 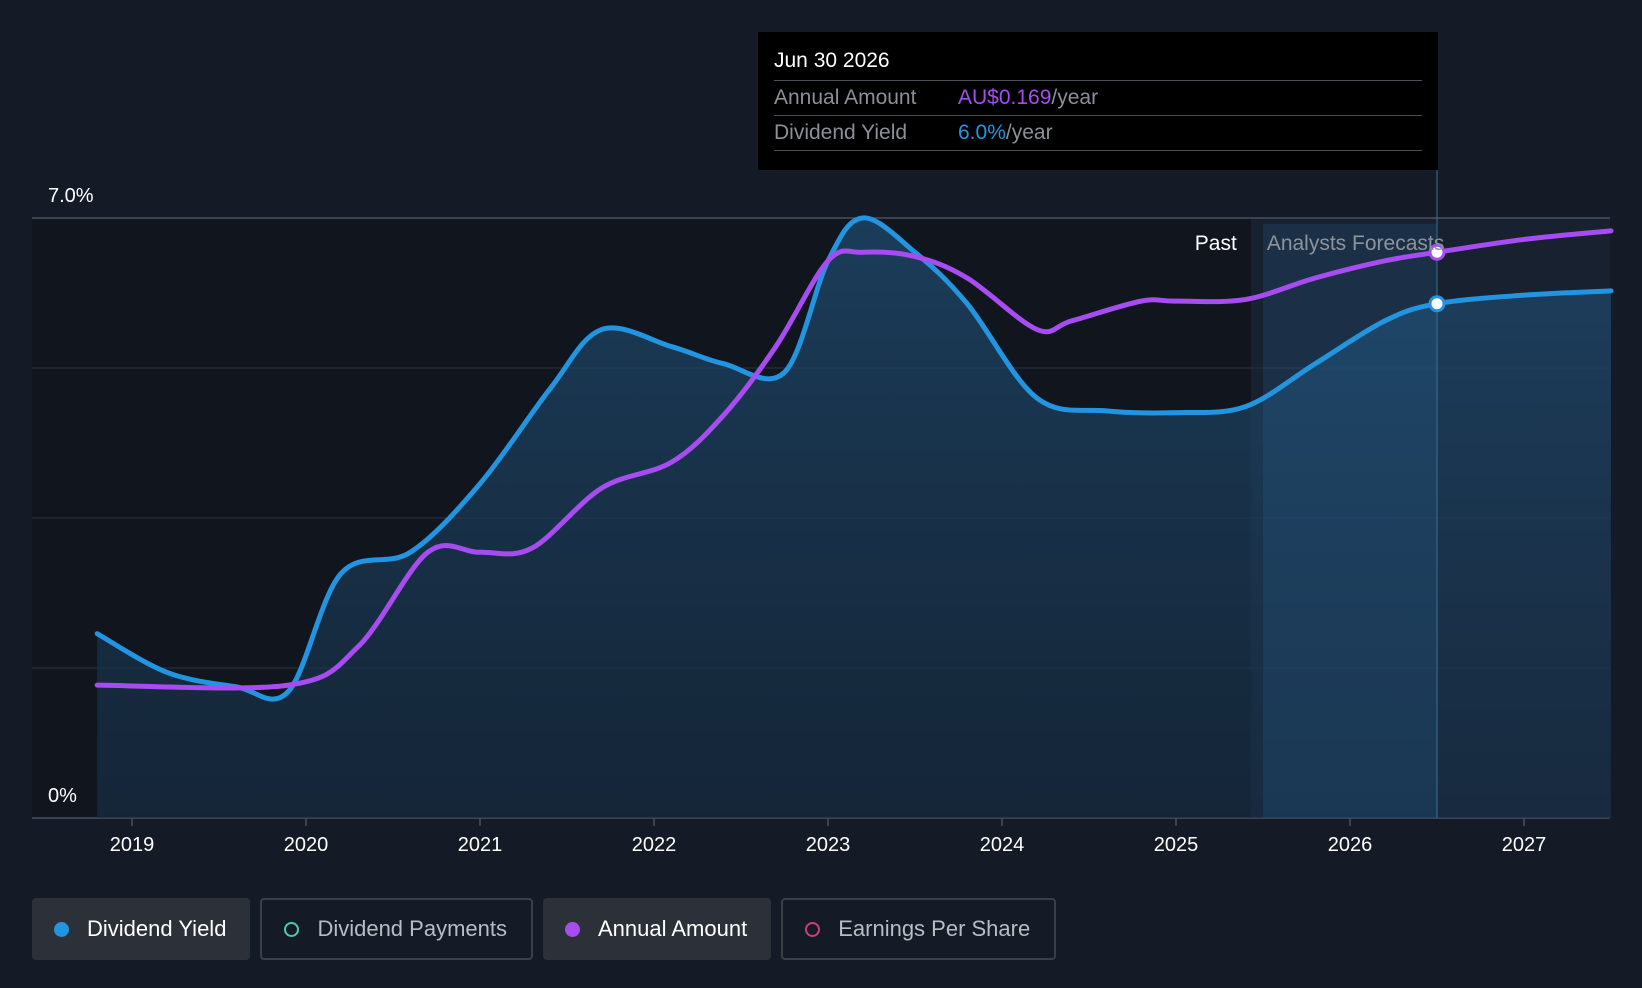 I want to click on y-axis-top-label: 7.0%, so click(x=71, y=196).